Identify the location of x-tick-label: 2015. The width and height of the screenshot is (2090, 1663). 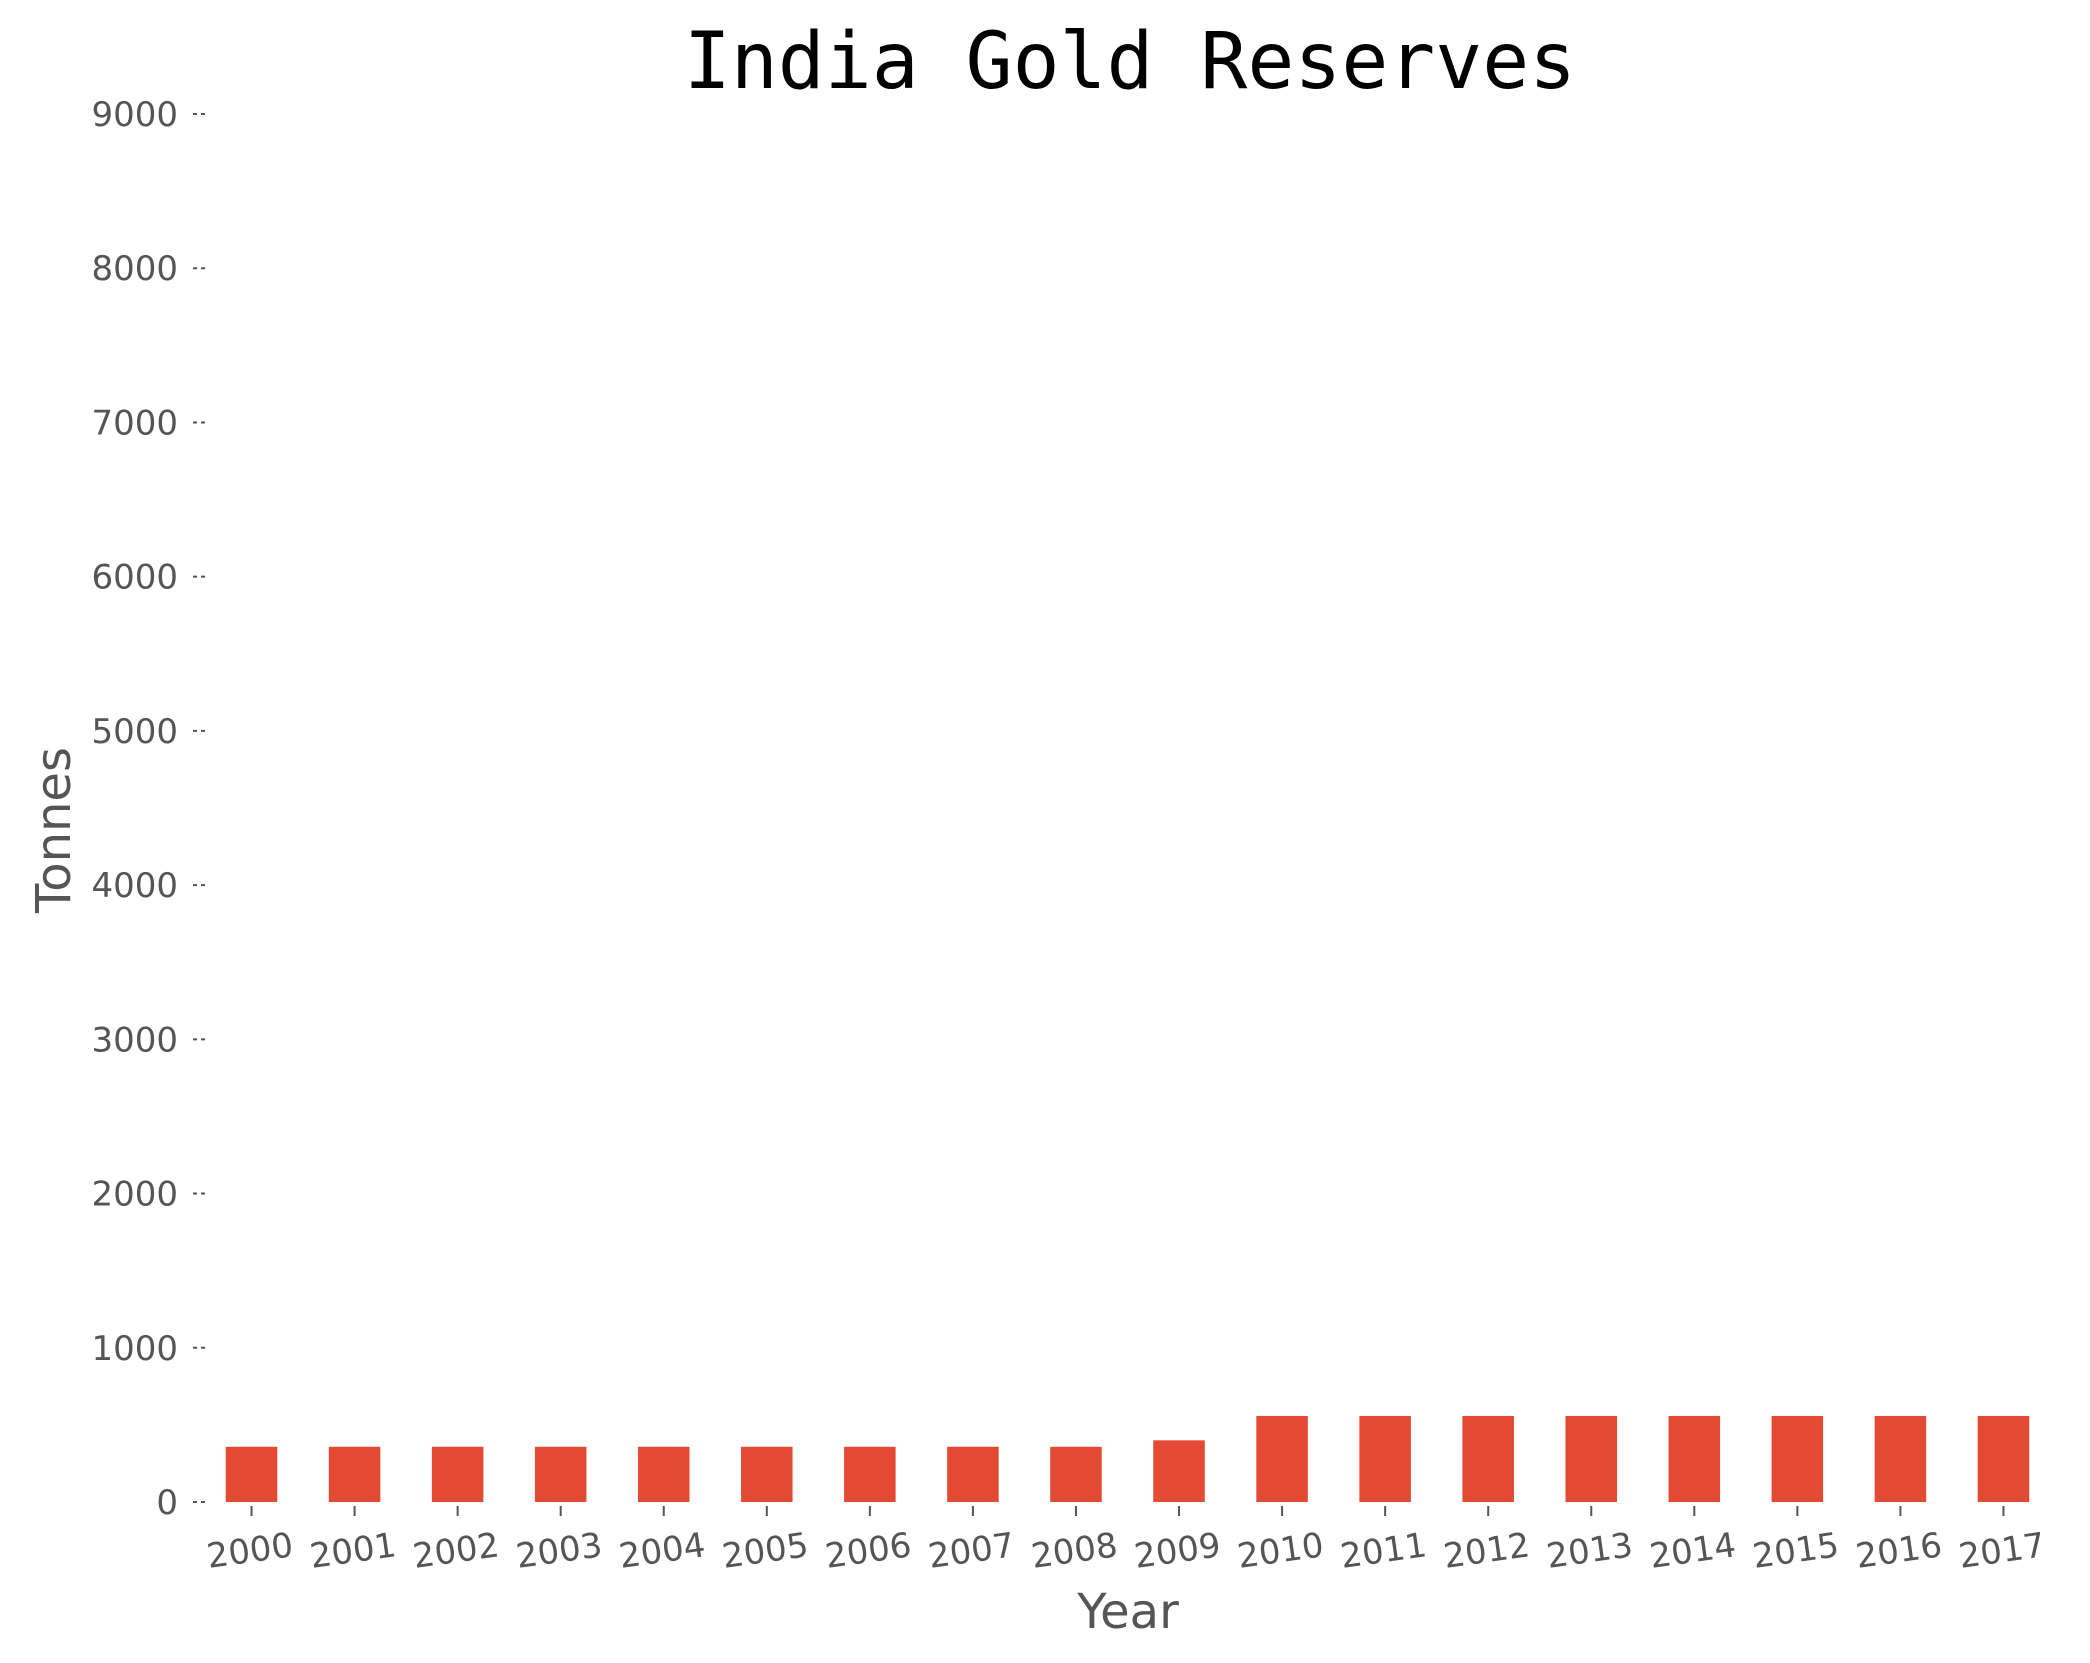
(1795, 1551).